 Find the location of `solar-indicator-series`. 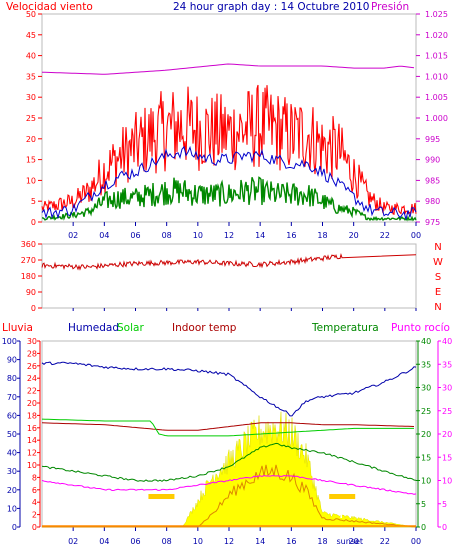

solar-indicator-series is located at coordinates (227, 427).